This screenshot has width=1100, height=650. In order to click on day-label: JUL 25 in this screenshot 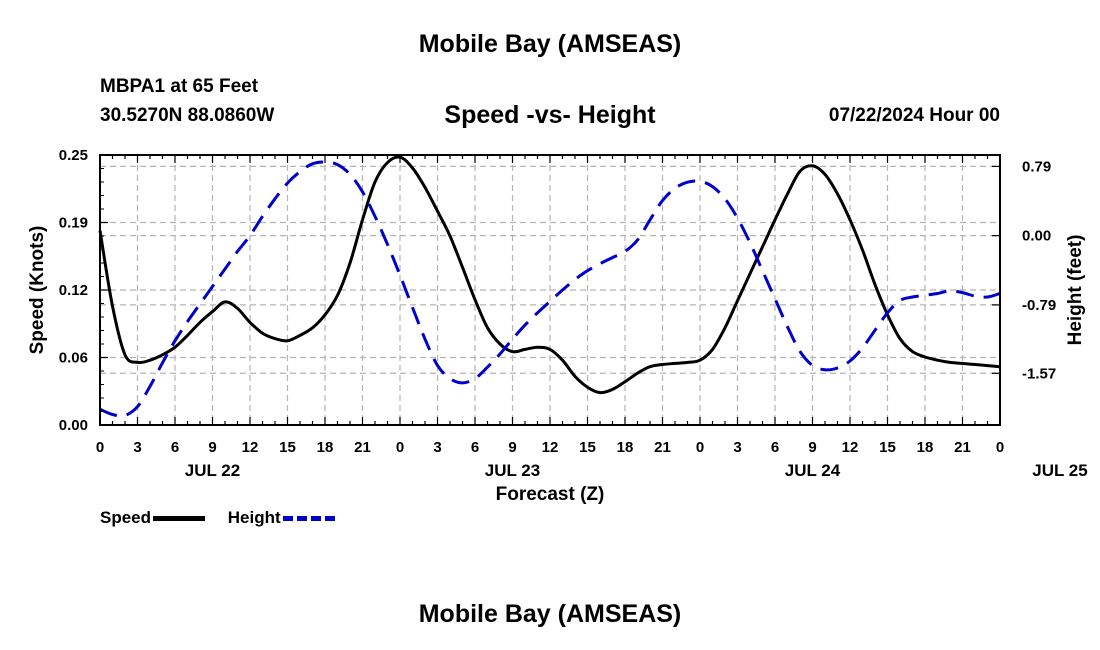, I will do `click(1059, 470)`.